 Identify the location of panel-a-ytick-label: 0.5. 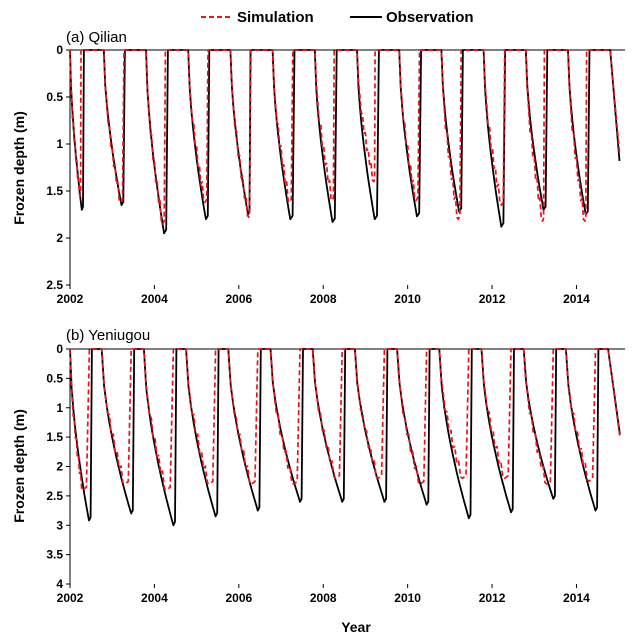
(54, 97).